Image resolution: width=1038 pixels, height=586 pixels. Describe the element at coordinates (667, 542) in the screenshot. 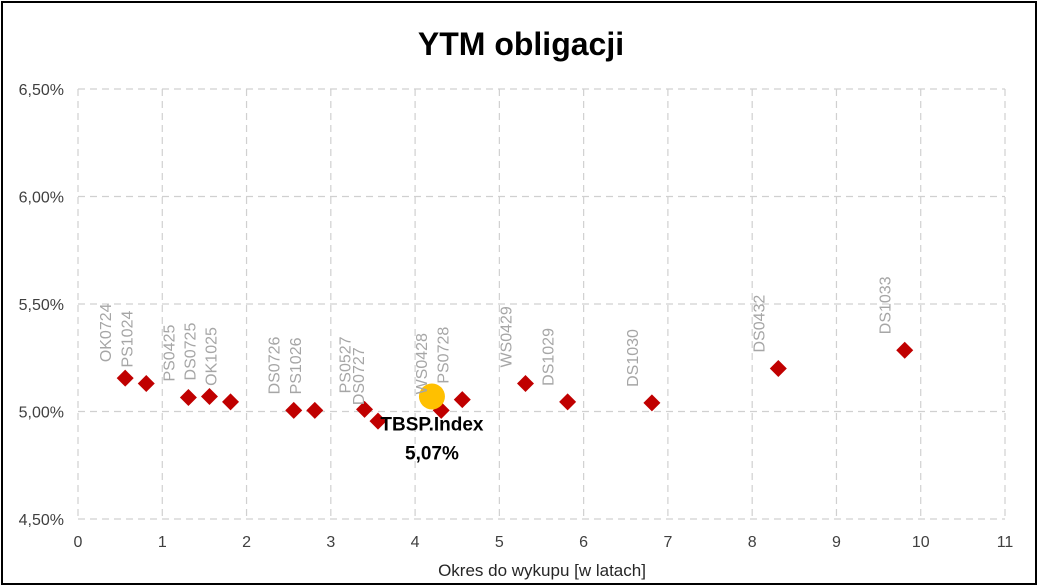

I see `x-tick-label: 7` at that location.